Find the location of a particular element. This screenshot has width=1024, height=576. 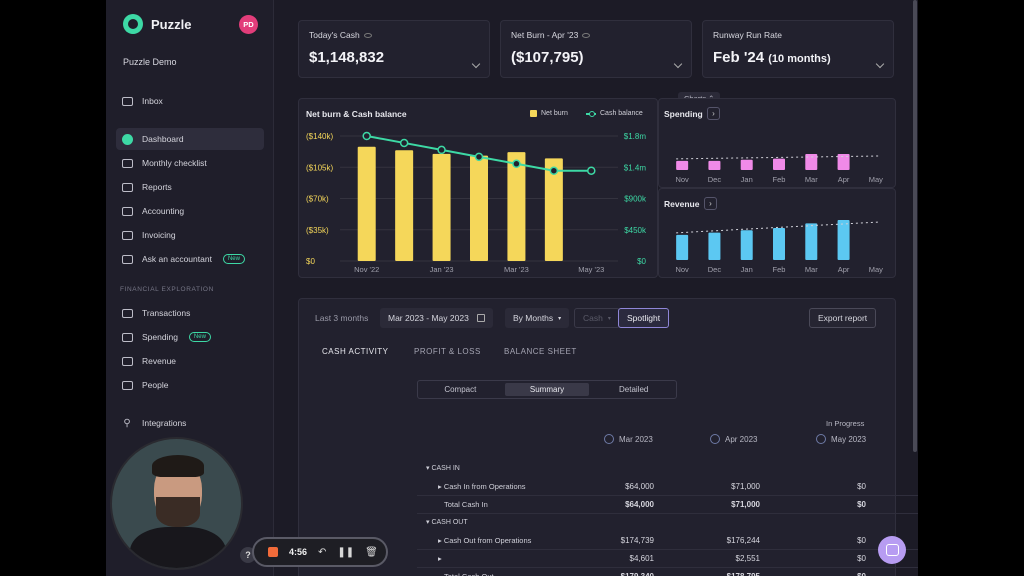

circle-icon is located at coordinates (609, 439).